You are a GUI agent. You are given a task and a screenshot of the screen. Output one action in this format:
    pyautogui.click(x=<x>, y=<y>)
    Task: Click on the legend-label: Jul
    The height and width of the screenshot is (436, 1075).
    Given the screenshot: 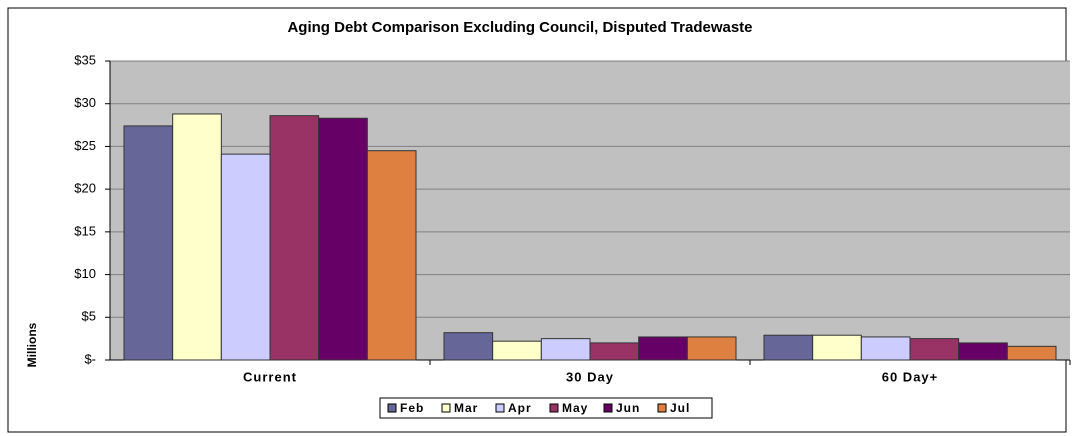 What is the action you would take?
    pyautogui.click(x=680, y=408)
    